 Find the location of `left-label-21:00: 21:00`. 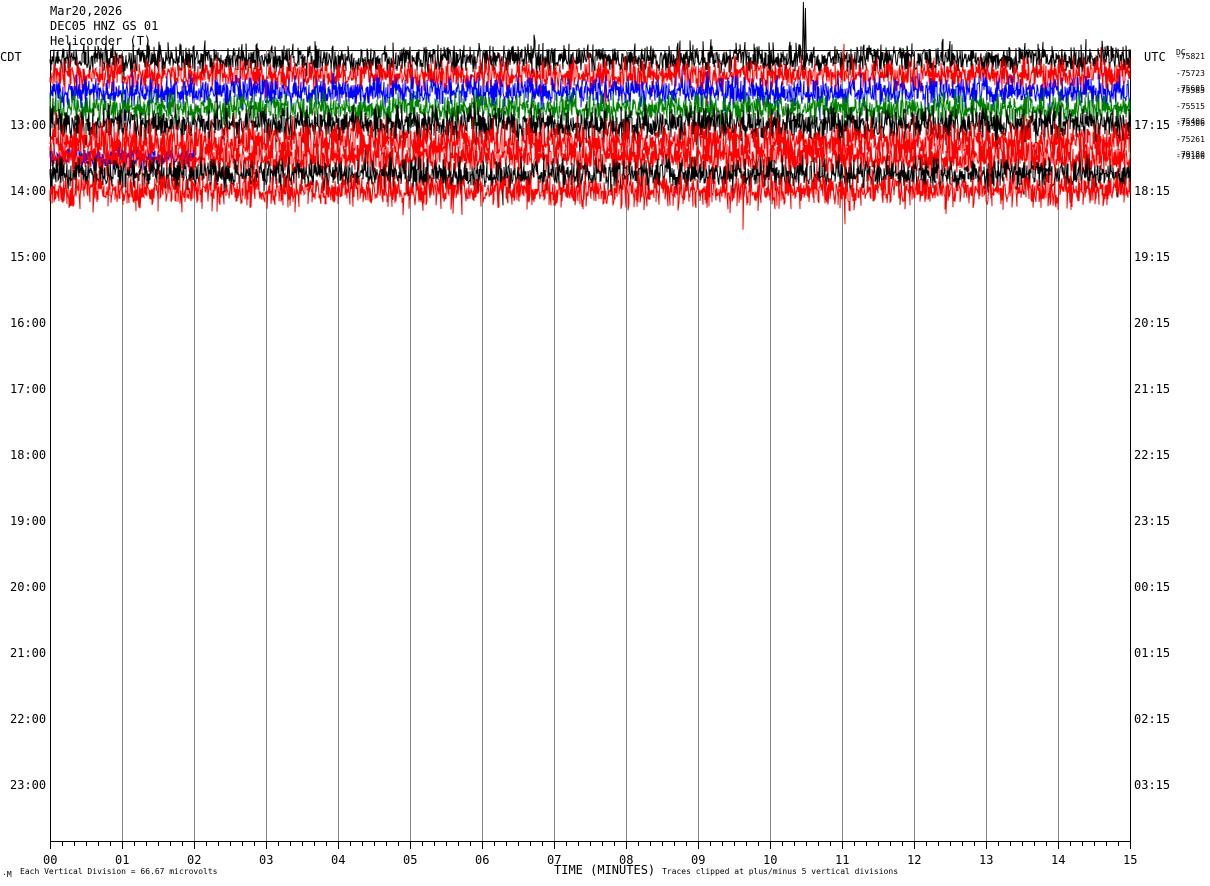

left-label-21:00: 21:00 is located at coordinates (28, 653).